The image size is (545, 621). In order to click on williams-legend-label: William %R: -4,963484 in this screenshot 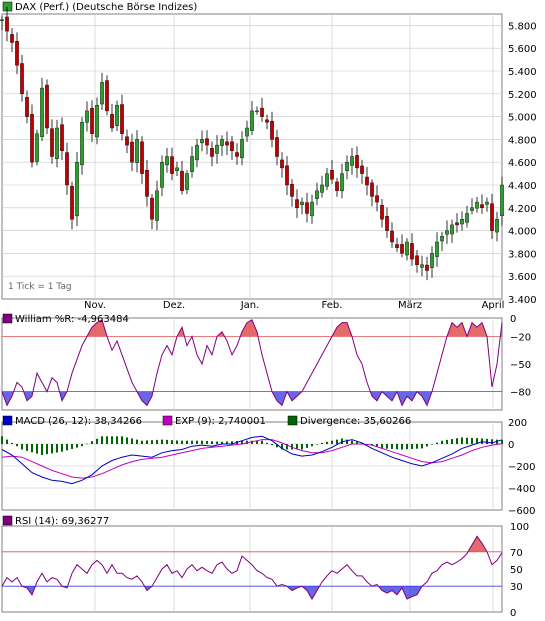, I will do `click(72, 319)`.